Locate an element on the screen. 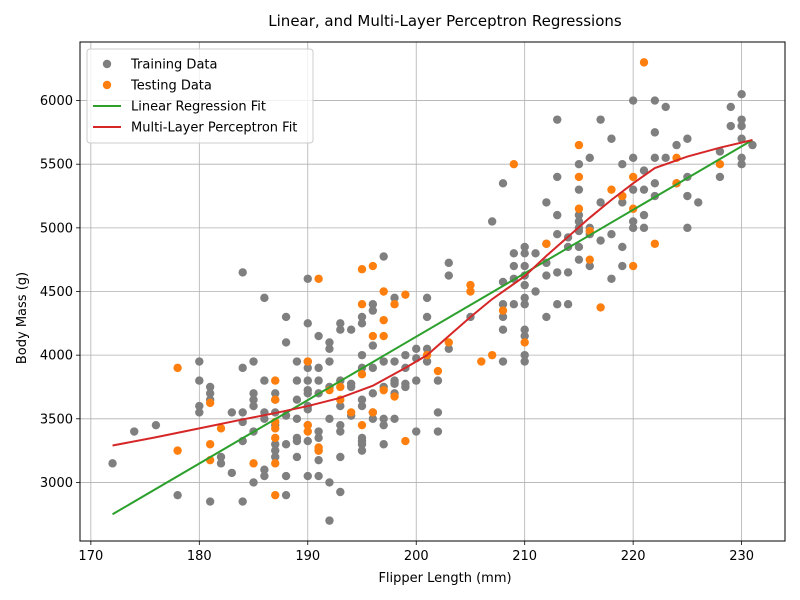  x-tick-label: 170 is located at coordinates (90, 556).